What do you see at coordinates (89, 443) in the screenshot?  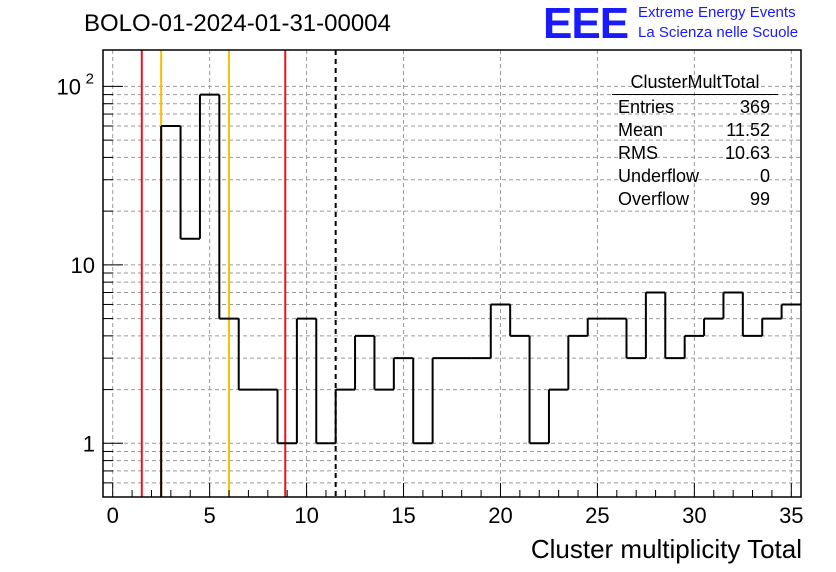 I see `y-tick-label: 1` at bounding box center [89, 443].